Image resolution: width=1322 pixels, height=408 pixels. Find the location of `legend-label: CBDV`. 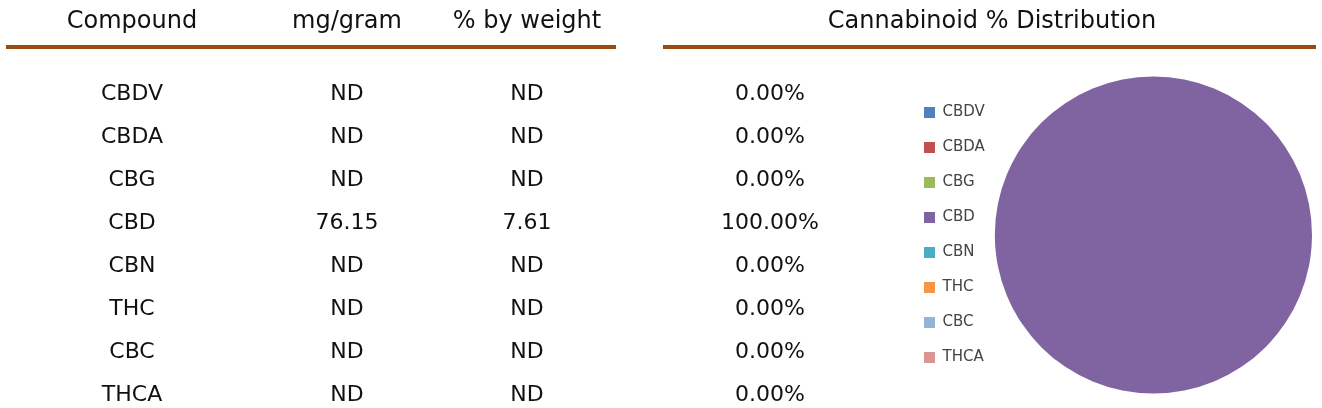

legend-label: CBDV is located at coordinates (964, 111).